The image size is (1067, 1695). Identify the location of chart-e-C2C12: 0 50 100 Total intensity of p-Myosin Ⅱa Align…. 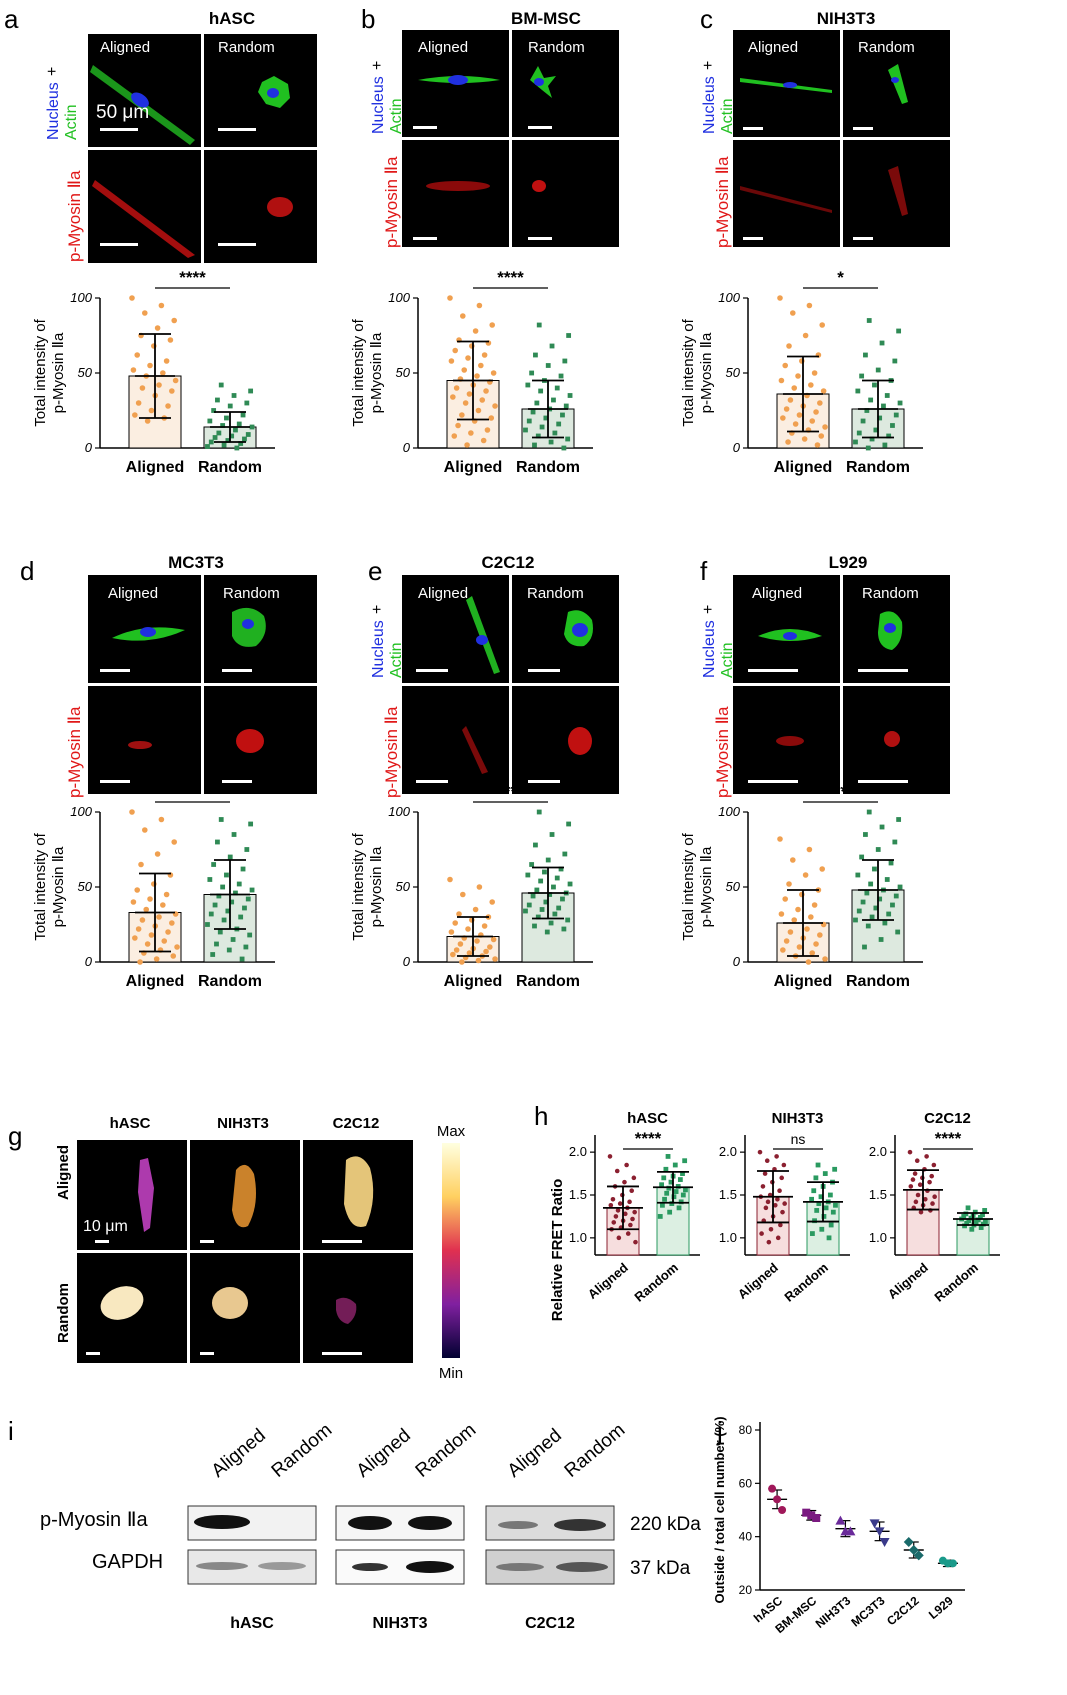
(471, 886).